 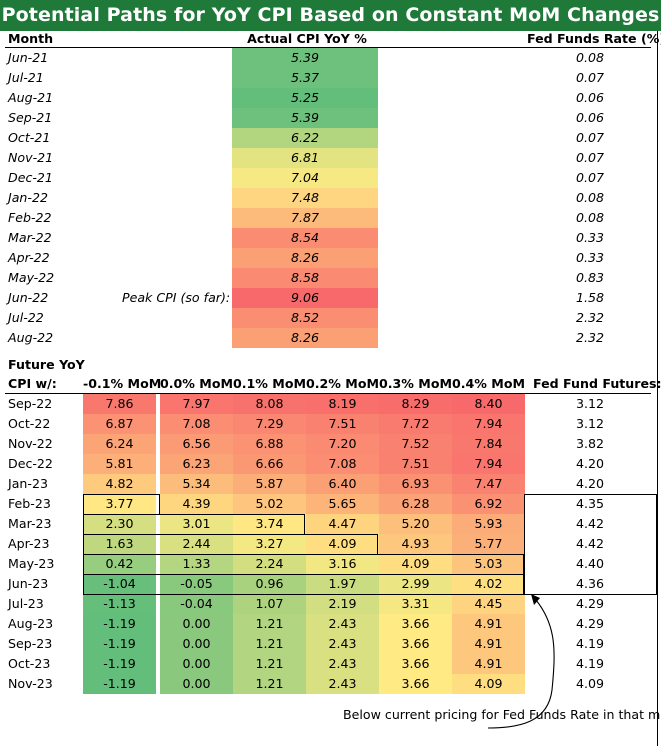 What do you see at coordinates (32, 383) in the screenshot?
I see `cpi-with-label: CPI w/:` at bounding box center [32, 383].